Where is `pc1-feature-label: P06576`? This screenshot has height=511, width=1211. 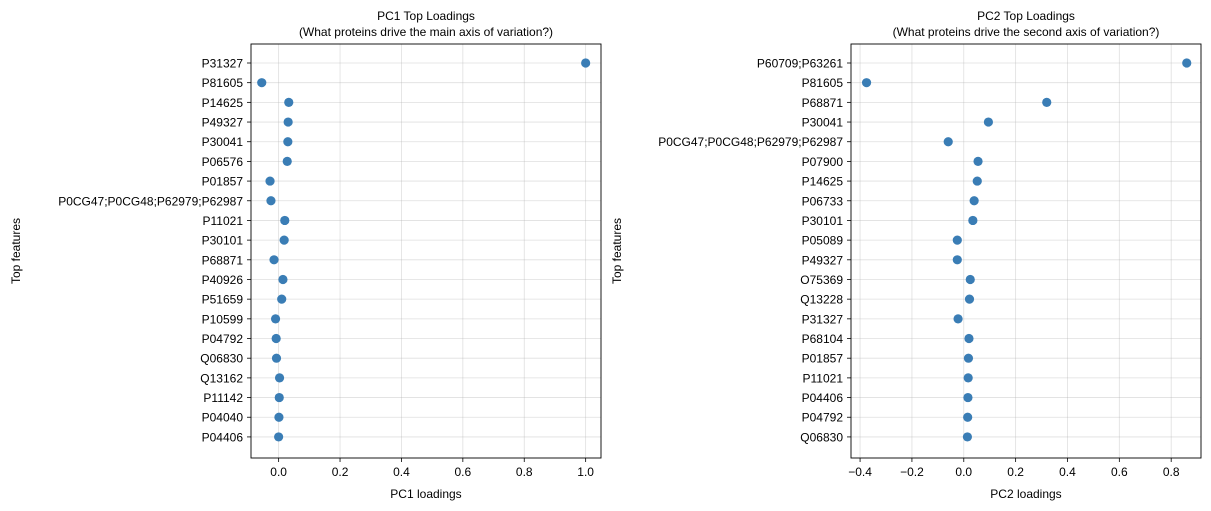 pc1-feature-label: P06576 is located at coordinates (223, 162).